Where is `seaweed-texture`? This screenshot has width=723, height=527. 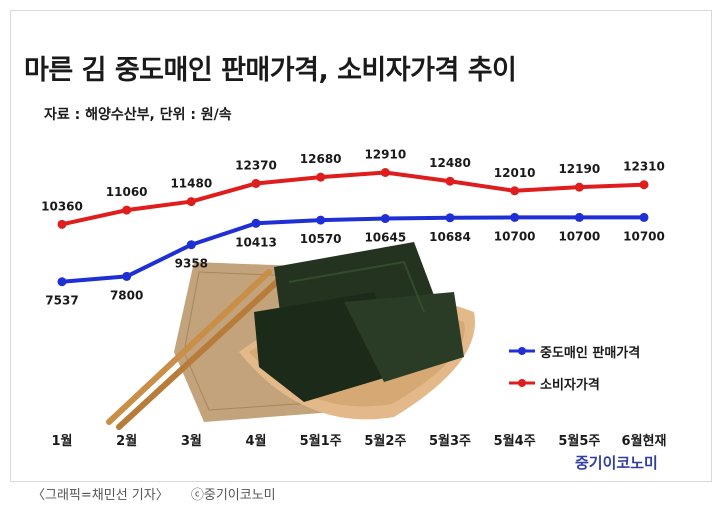
seaweed-texture is located at coordinates (356, 286).